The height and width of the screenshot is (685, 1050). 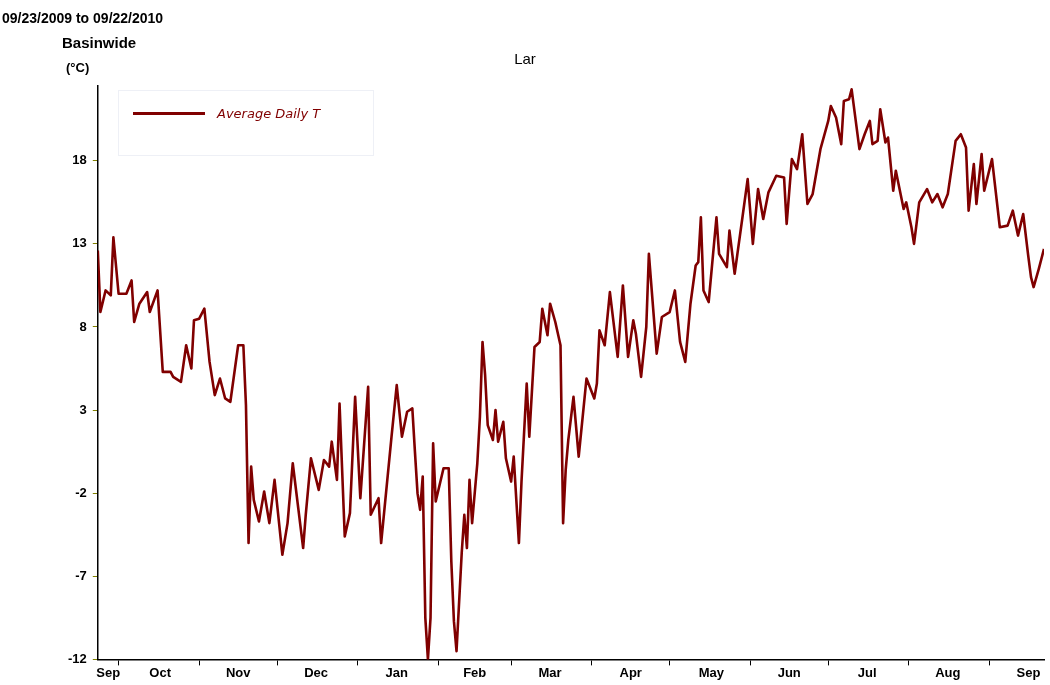 What do you see at coordinates (475, 672) in the screenshot?
I see `x-tick-label: Feb` at bounding box center [475, 672].